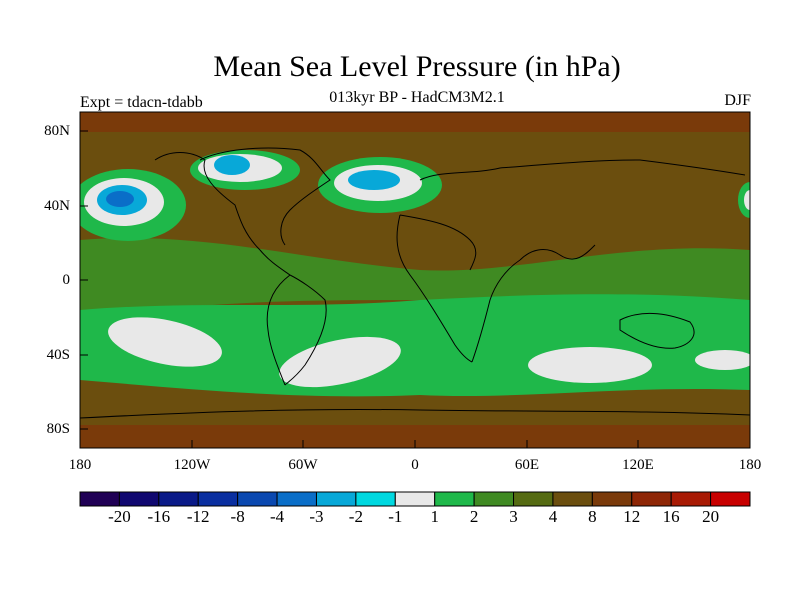 The width and height of the screenshot is (800, 600). What do you see at coordinates (737, 100) in the screenshot?
I see `season-label: DJF` at bounding box center [737, 100].